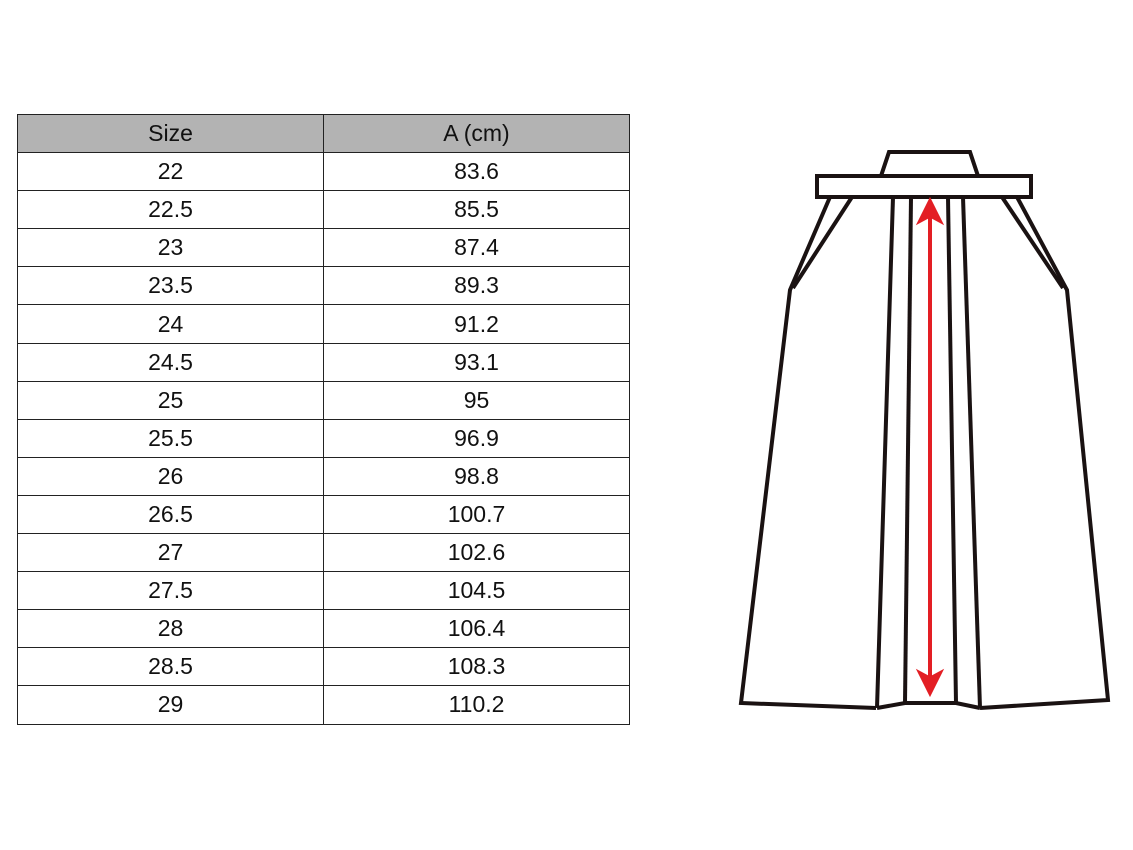  I want to click on hakama-koshiita, so click(929, 164).